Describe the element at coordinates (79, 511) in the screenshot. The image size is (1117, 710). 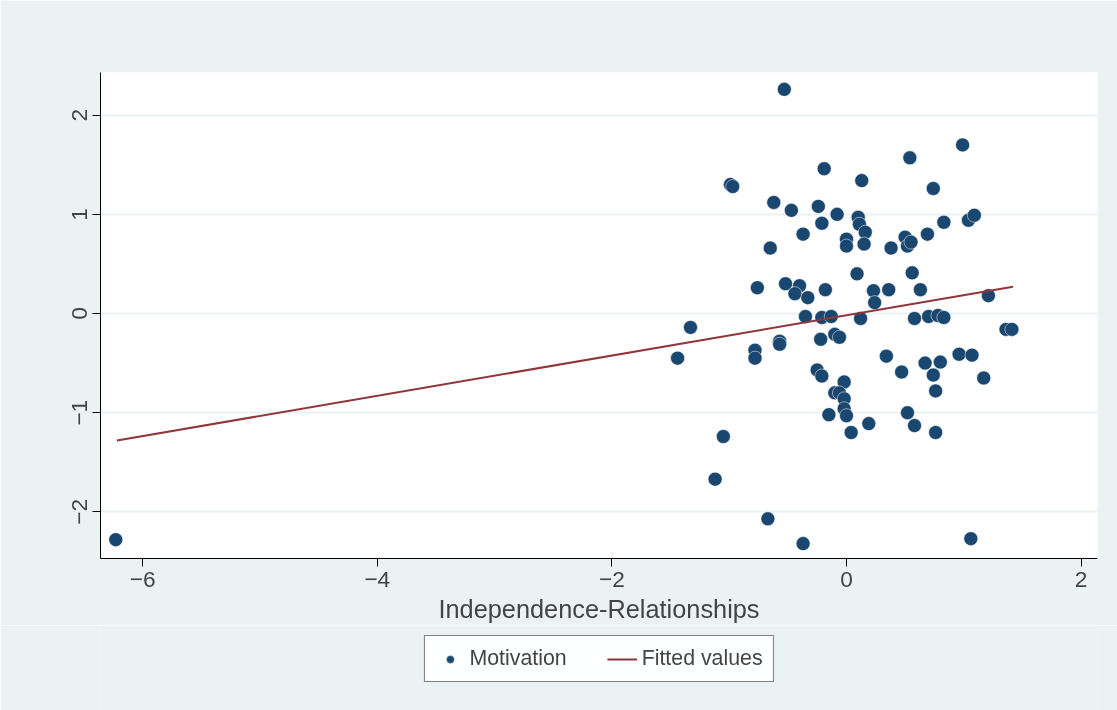
I see `y-tick-label: −2` at that location.